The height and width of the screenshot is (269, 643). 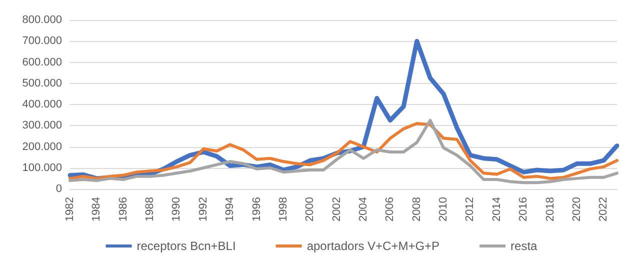 What do you see at coordinates (496, 209) in the screenshot?
I see `x-tick-label: 2014` at bounding box center [496, 209].